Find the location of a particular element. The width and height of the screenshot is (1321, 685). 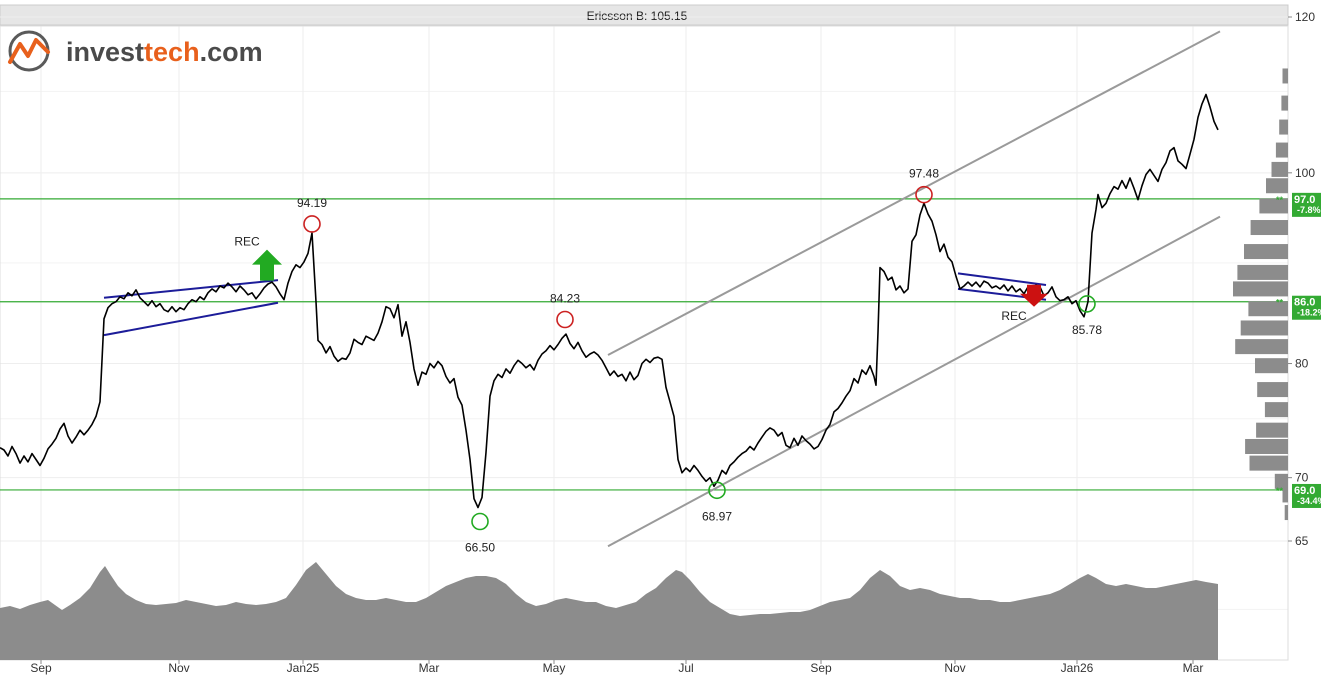

level-pct-69.0: -34.4% is located at coordinates (1309, 501).